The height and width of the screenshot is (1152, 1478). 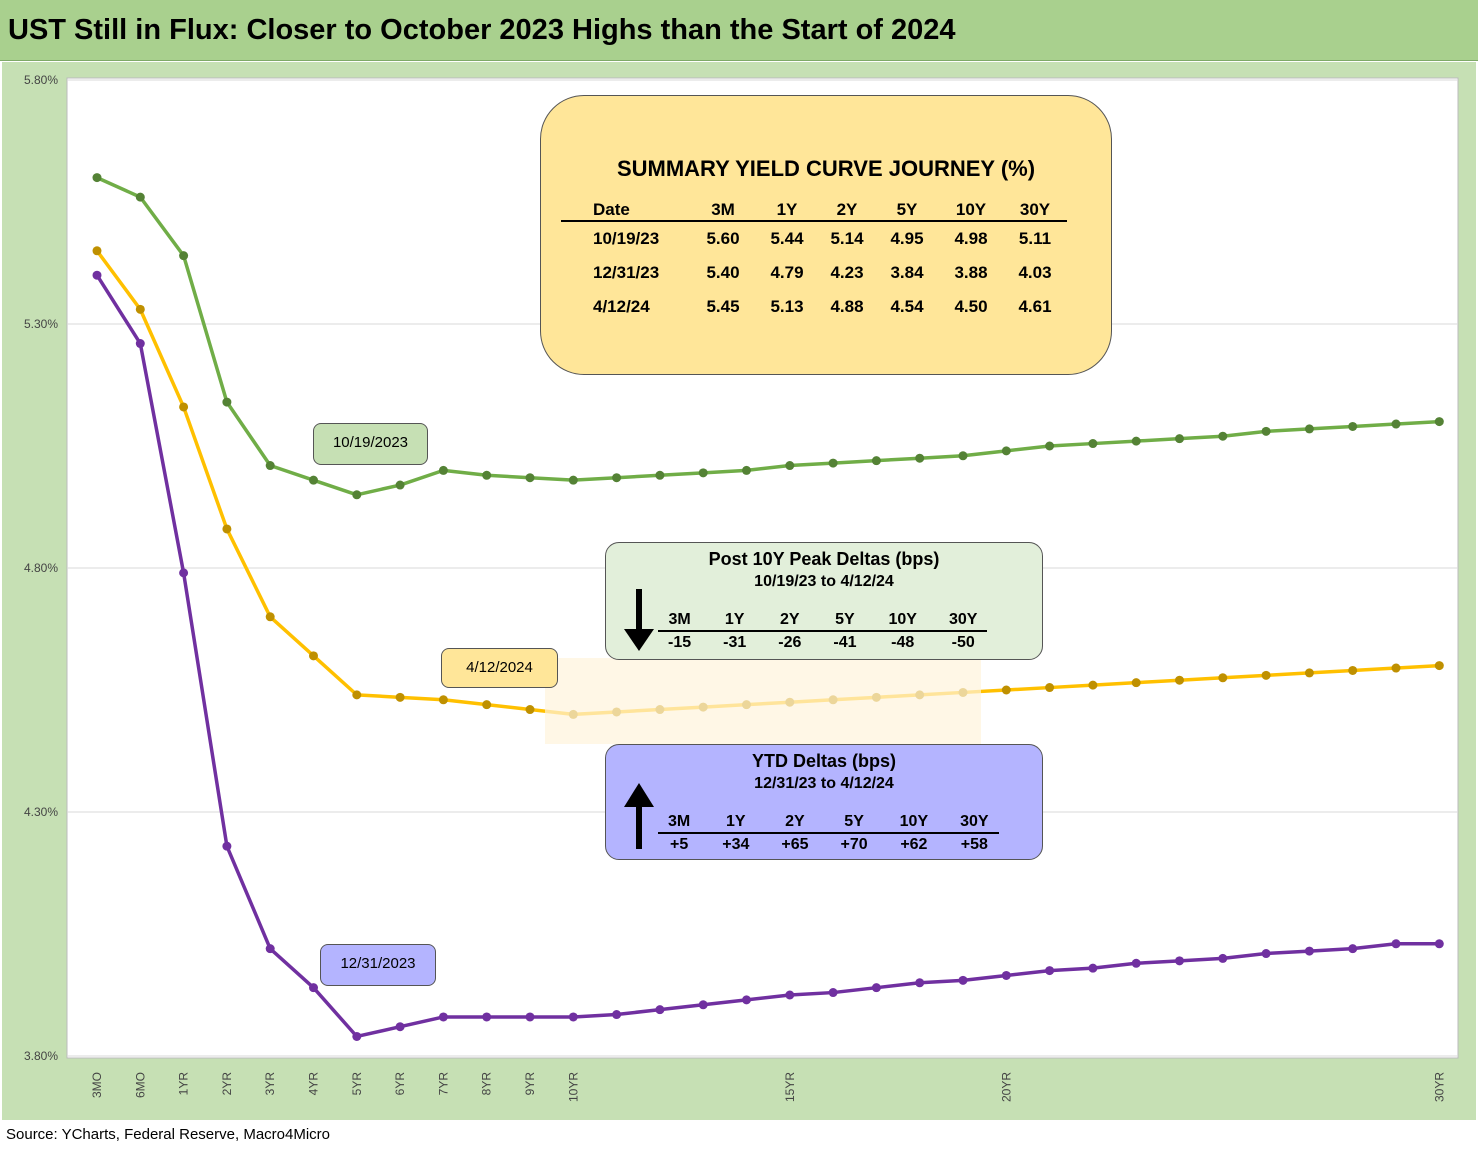 I want to click on summary-title: SUMMARY YIELD CURVE JOURNEY (%), so click(x=826, y=168).